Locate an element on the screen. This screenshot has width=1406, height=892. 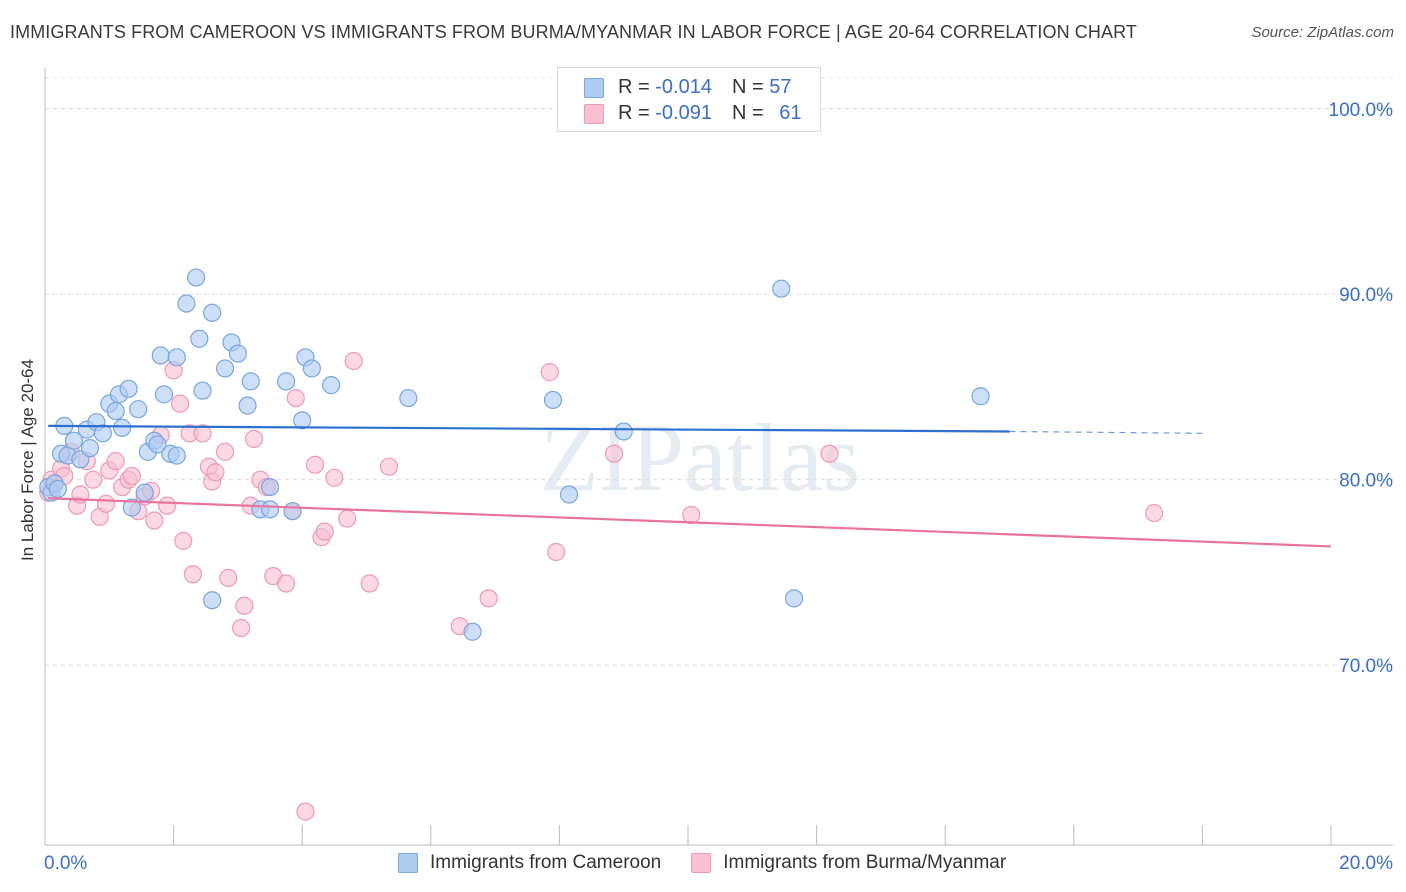
stats-legend: R = -0.014 N = 57 R = -0.091 N = 61 is located at coordinates (689, 99).